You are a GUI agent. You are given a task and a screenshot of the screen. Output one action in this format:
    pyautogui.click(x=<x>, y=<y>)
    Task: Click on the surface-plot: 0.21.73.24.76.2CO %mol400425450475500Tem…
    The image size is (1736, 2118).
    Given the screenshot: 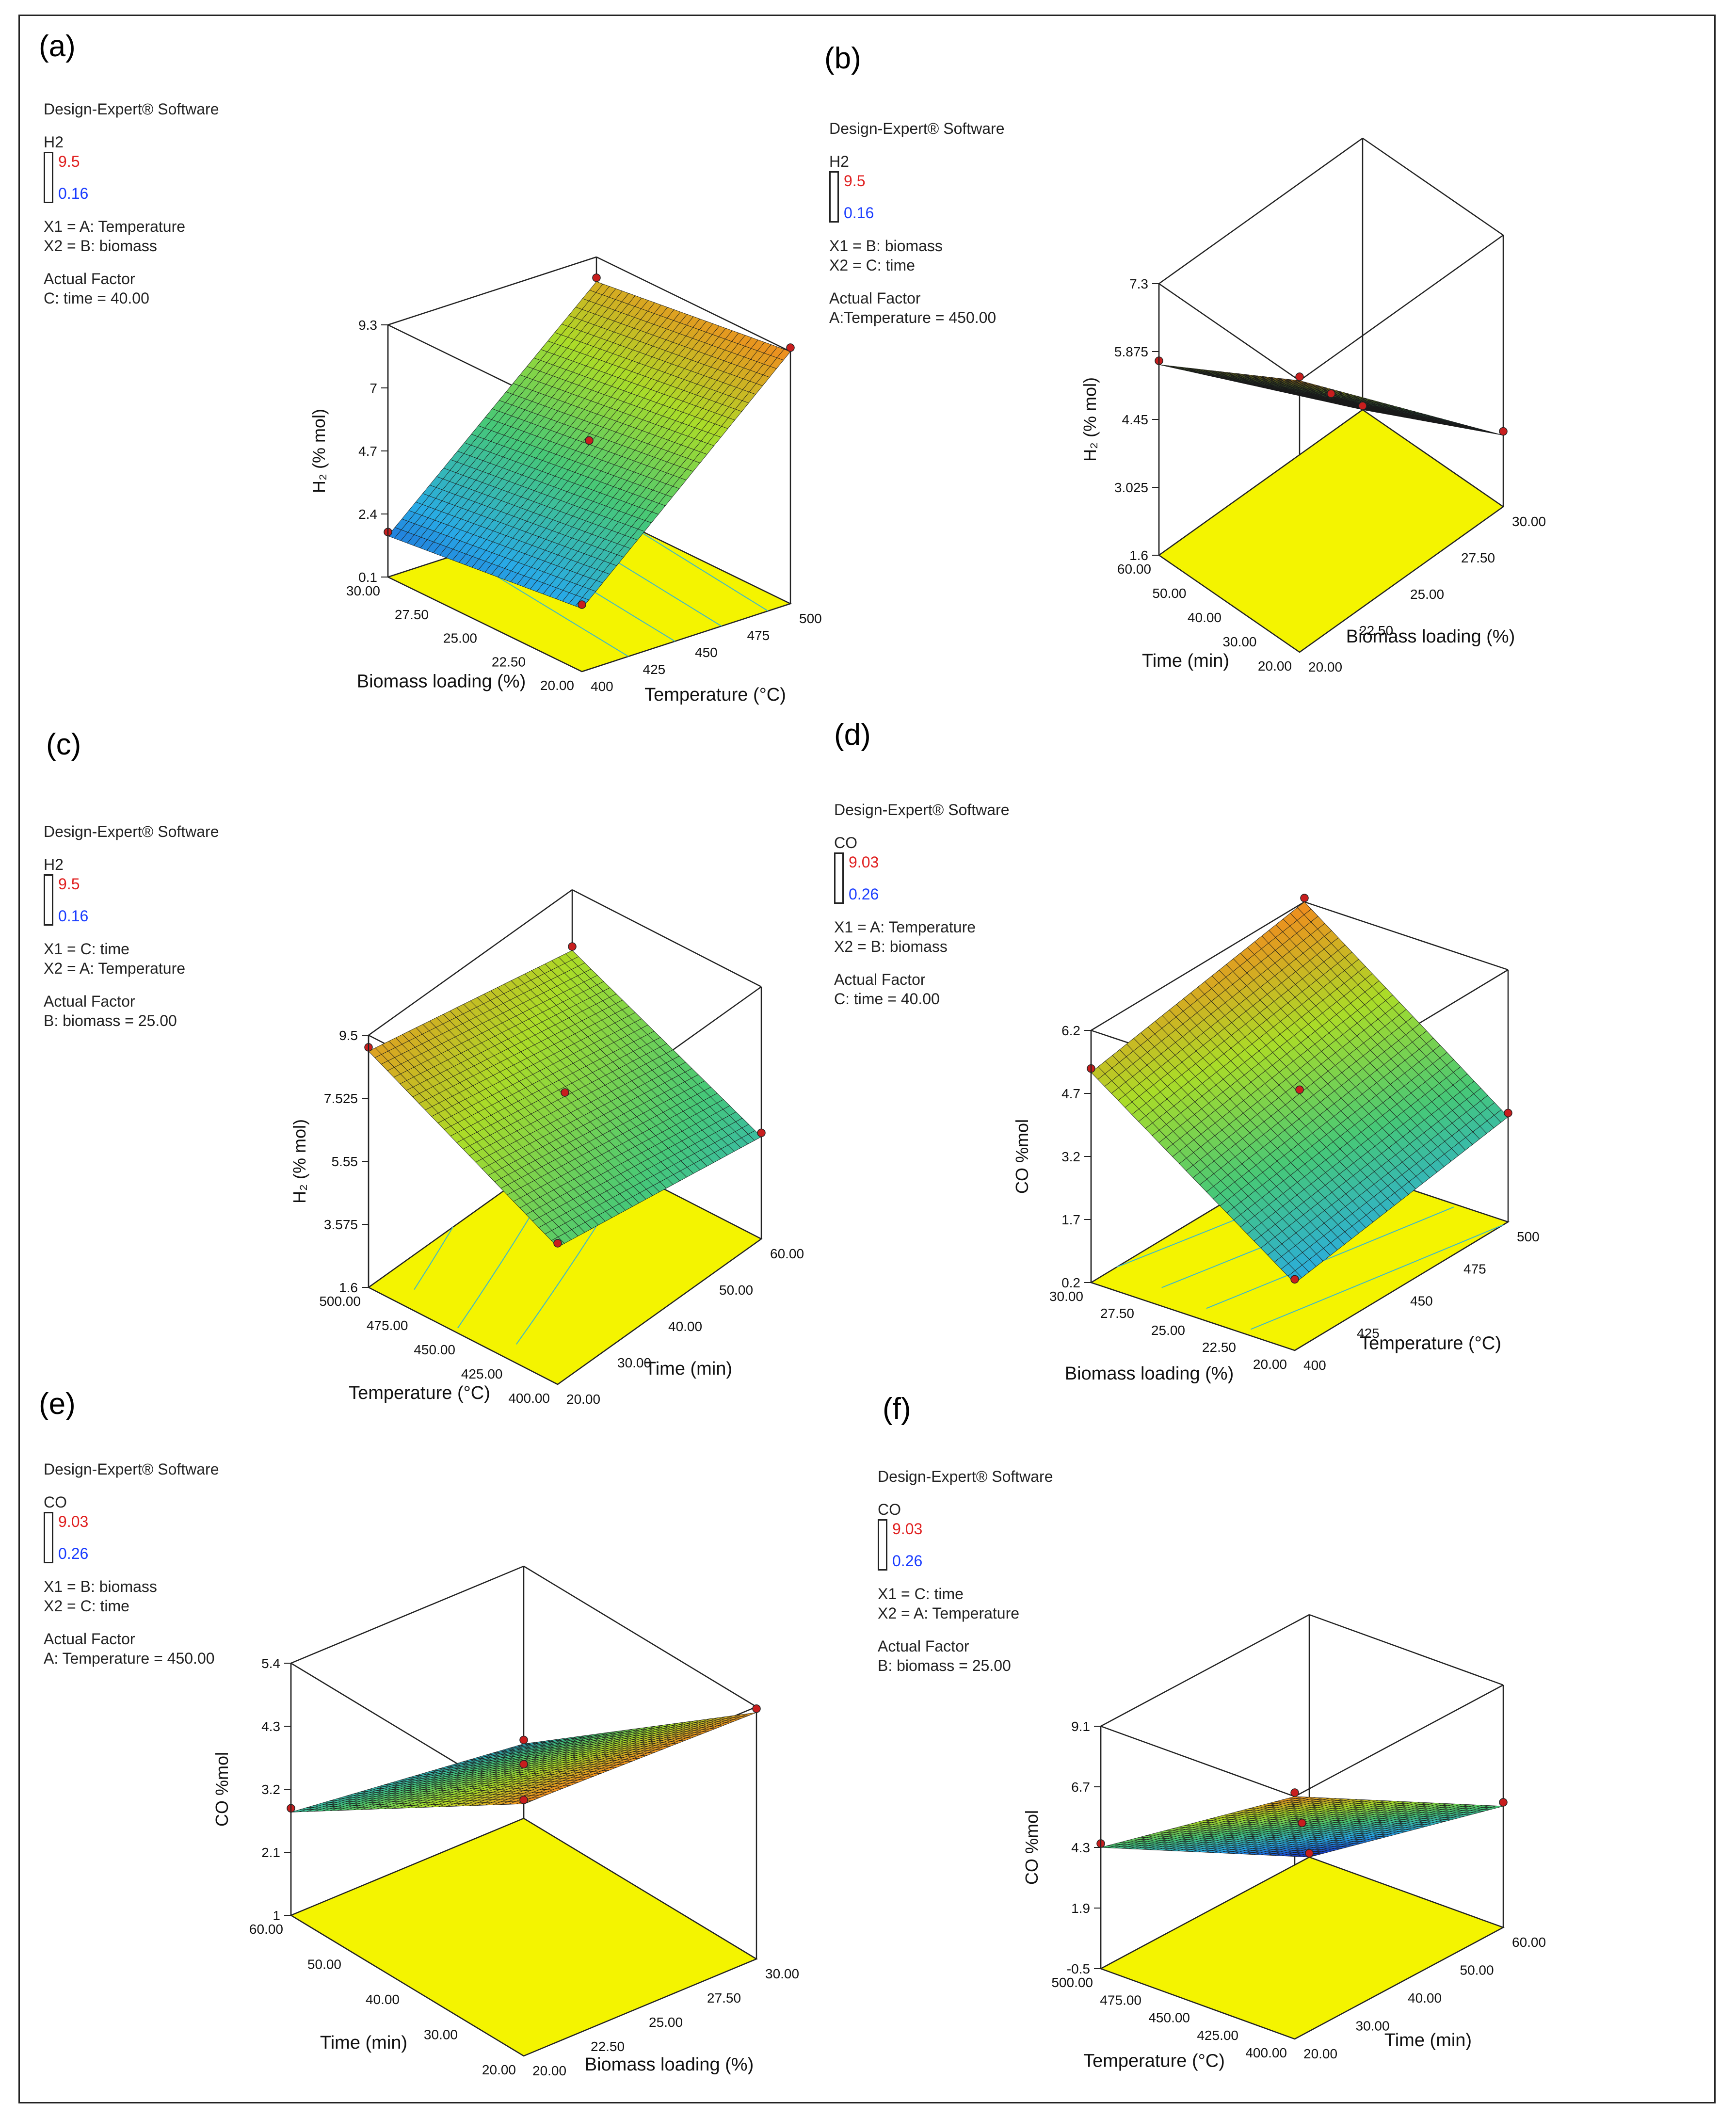 What is the action you would take?
    pyautogui.click(x=1276, y=1139)
    